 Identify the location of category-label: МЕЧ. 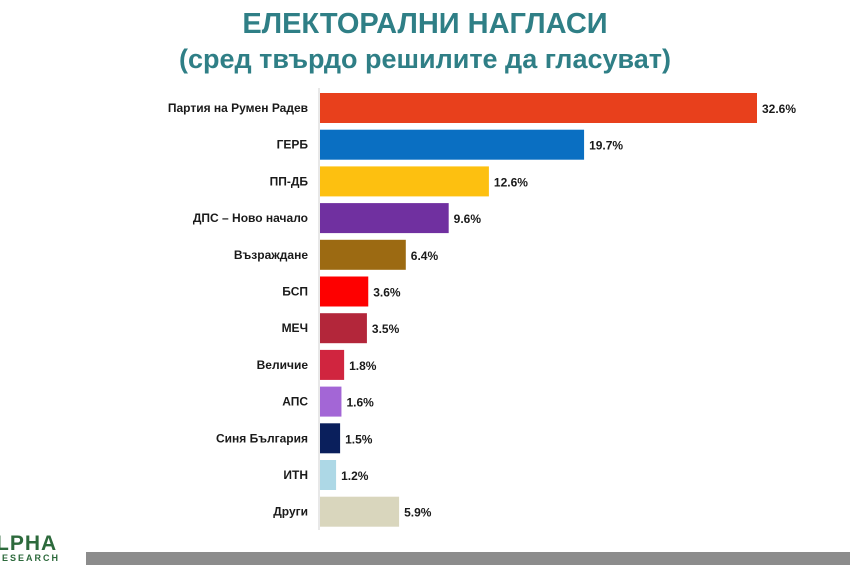
(295, 328).